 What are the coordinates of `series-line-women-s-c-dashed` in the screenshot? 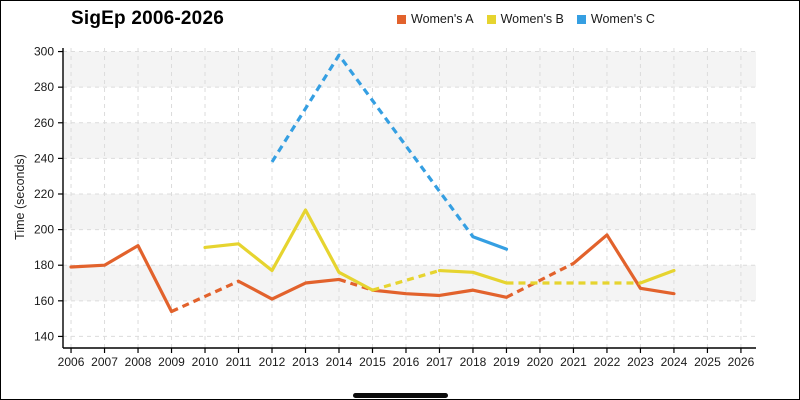 It's located at (372, 145).